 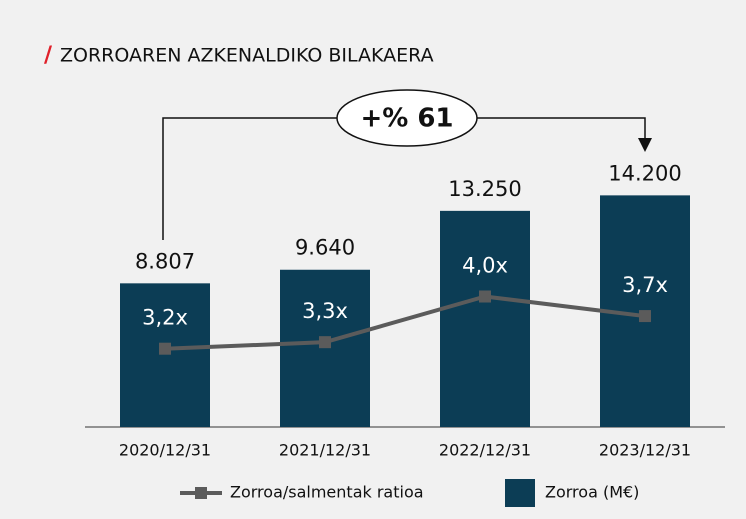 I want to click on x-tick-label: 2021/12/31, so click(x=325, y=450).